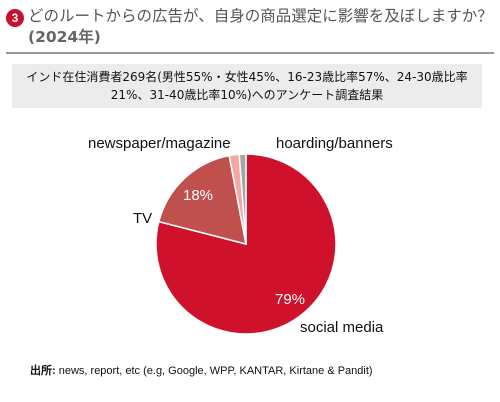 This screenshot has width=500, height=402. I want to click on pie-slice-tv, so click(202, 200).